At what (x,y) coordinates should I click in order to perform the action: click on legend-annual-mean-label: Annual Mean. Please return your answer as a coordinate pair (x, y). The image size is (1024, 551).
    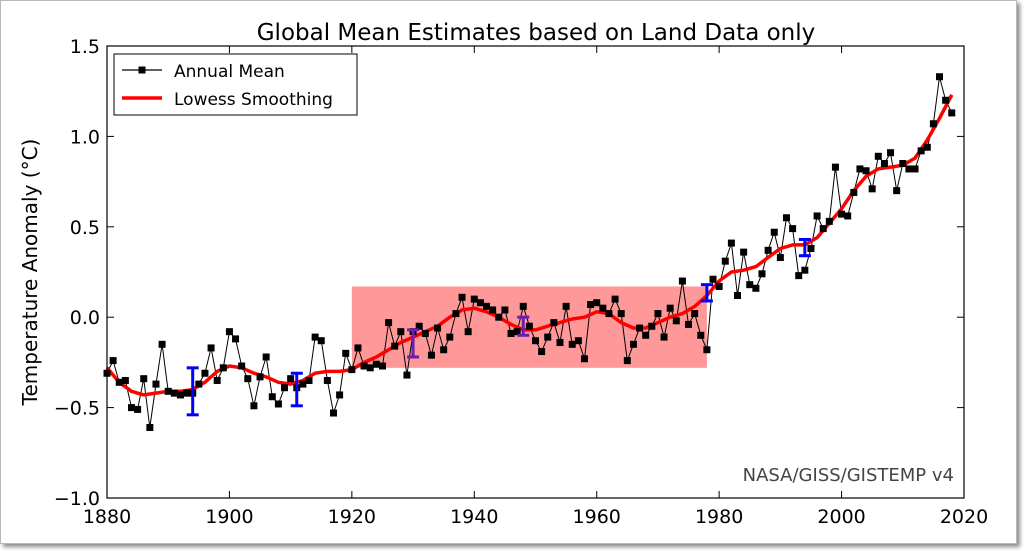
    Looking at the image, I should click on (229, 72).